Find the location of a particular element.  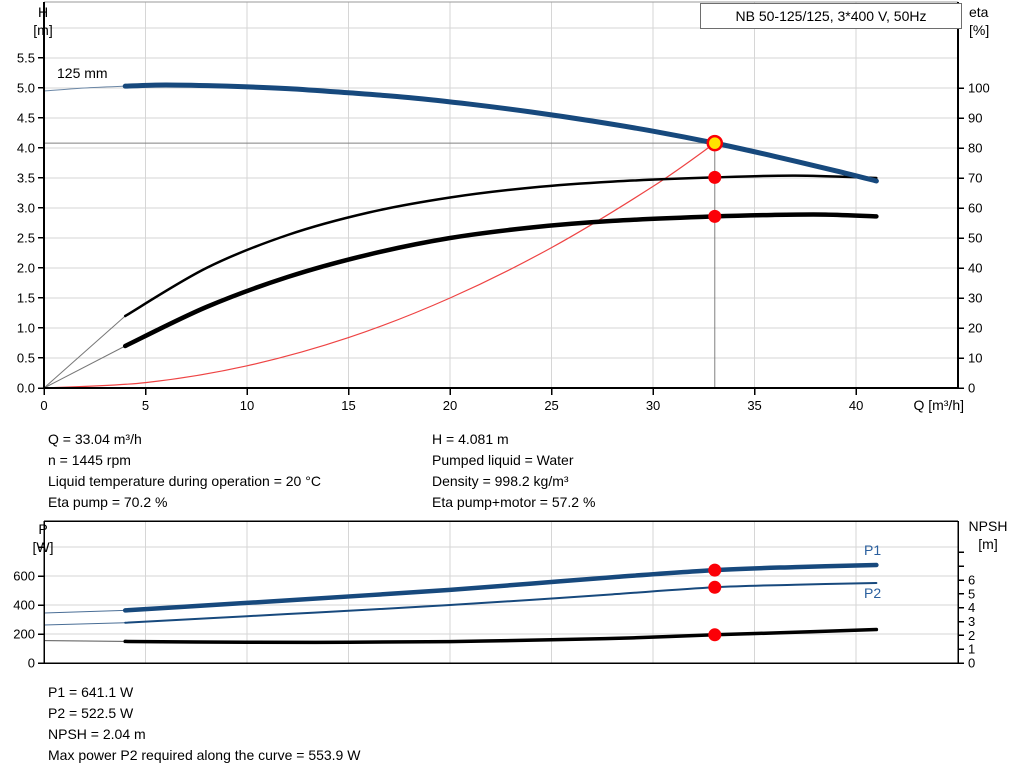

power-axis-title: P [W] is located at coordinates (43, 538).